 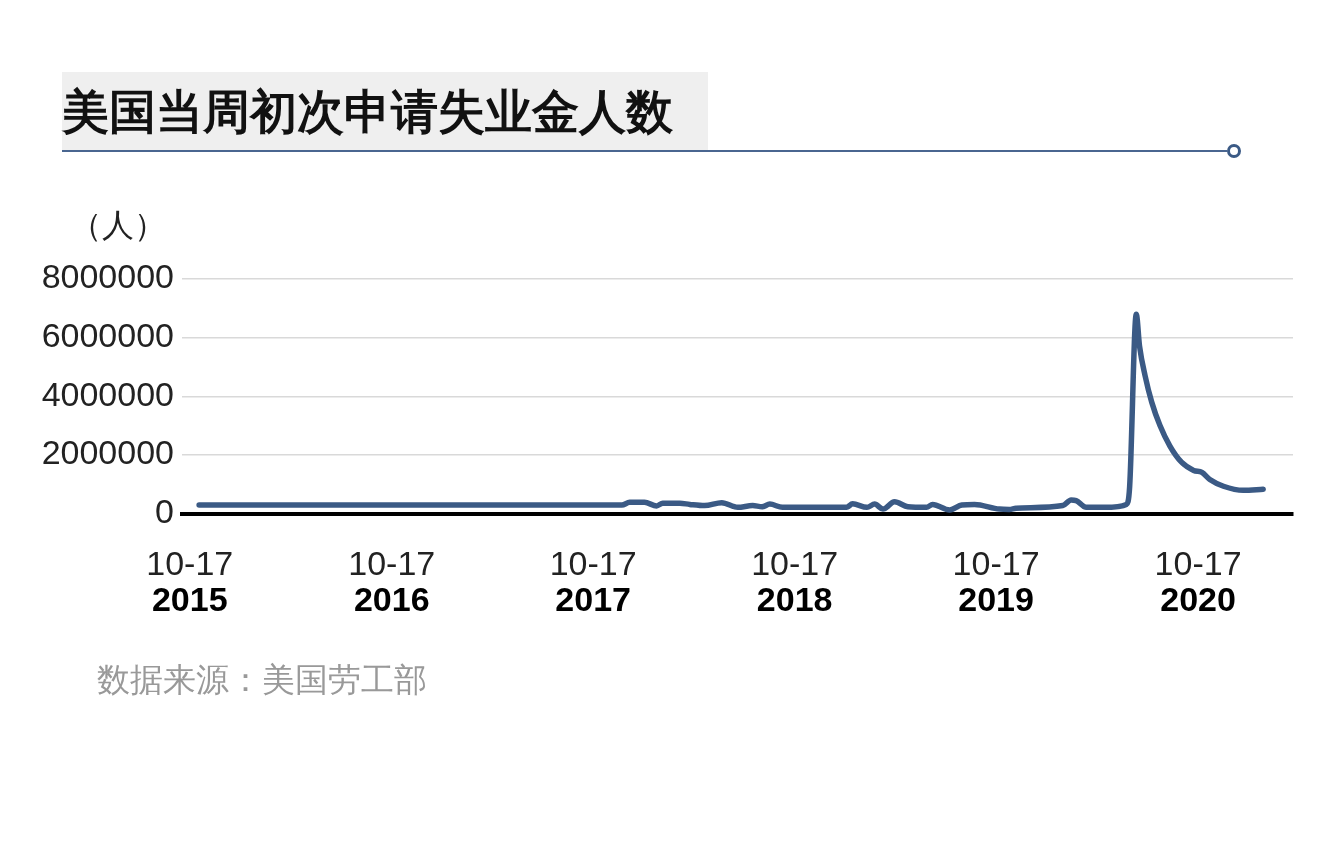 What do you see at coordinates (1198, 580) in the screenshot?
I see `x-tick-label: 10-17 2020` at bounding box center [1198, 580].